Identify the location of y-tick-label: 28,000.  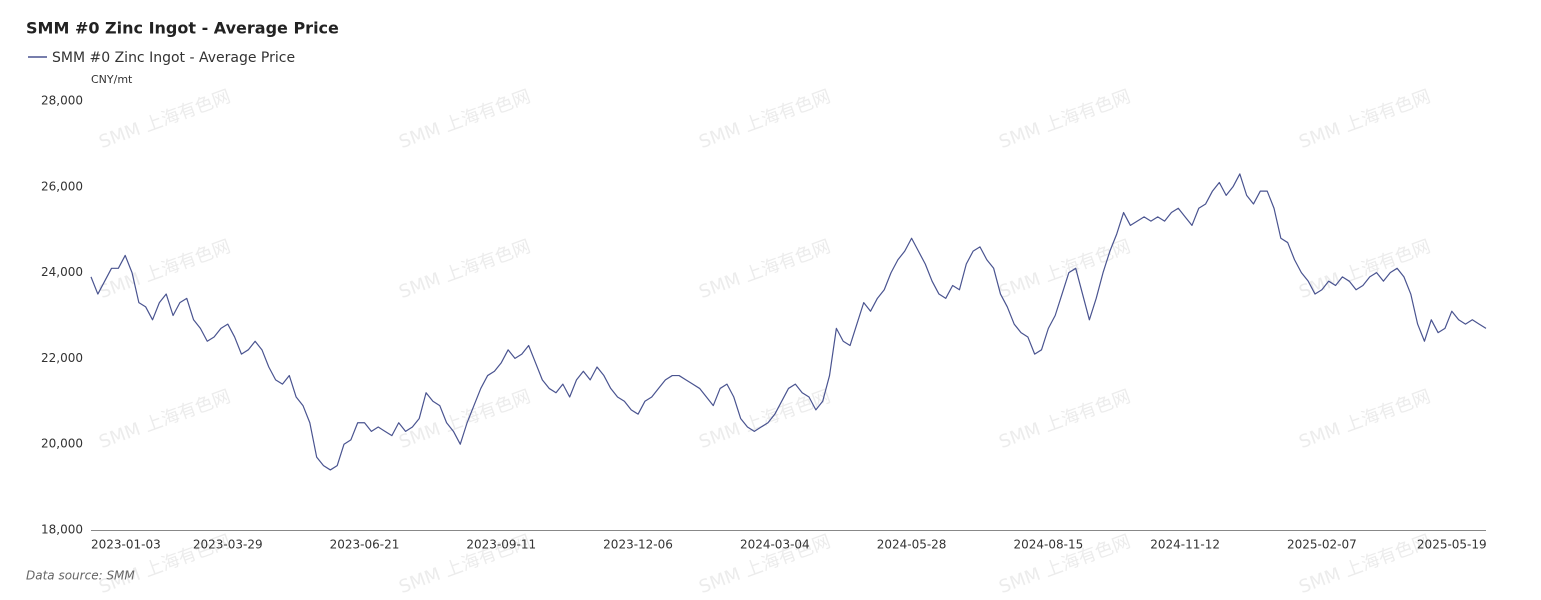
(62, 101).